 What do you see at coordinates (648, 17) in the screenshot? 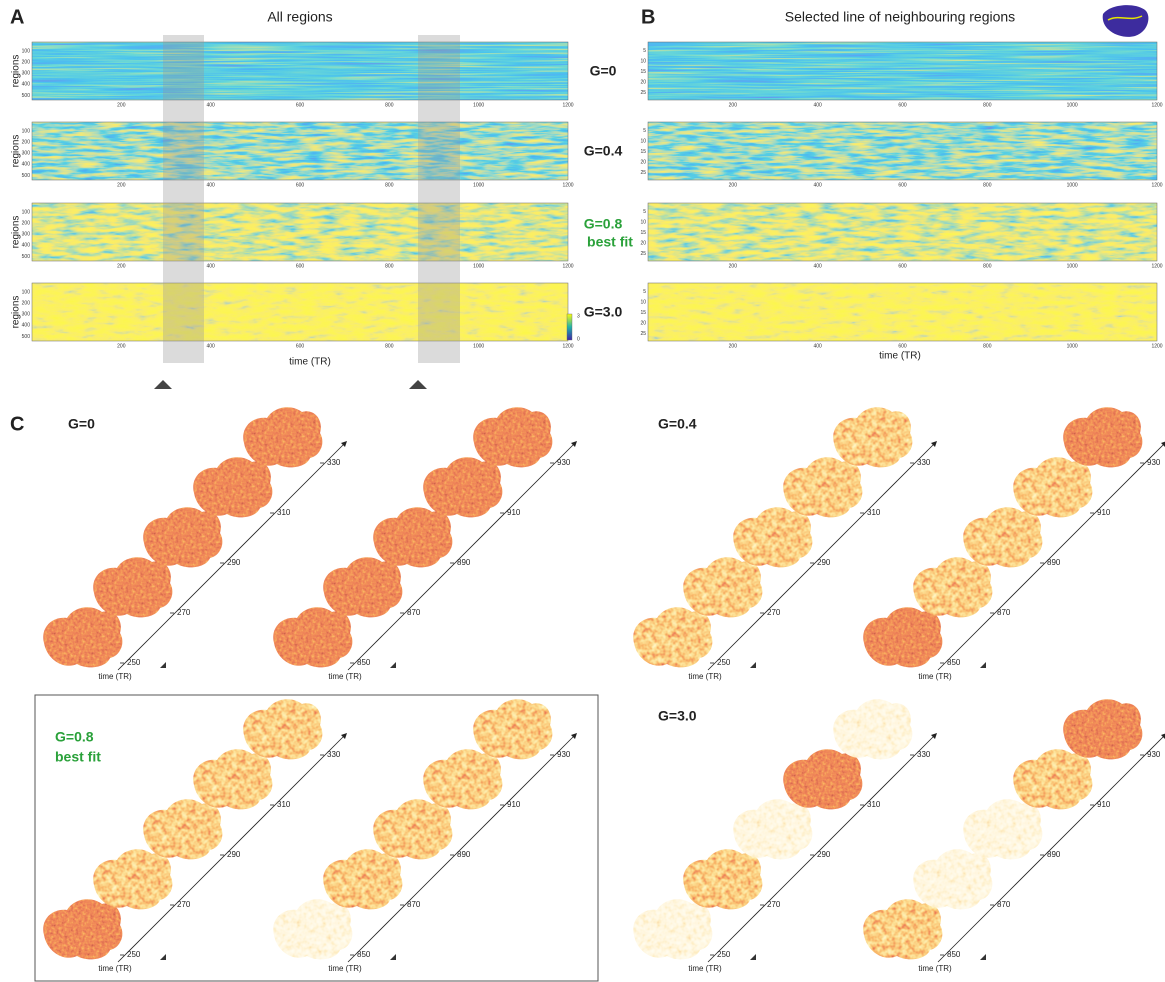
I see `panel-label: B` at bounding box center [648, 17].